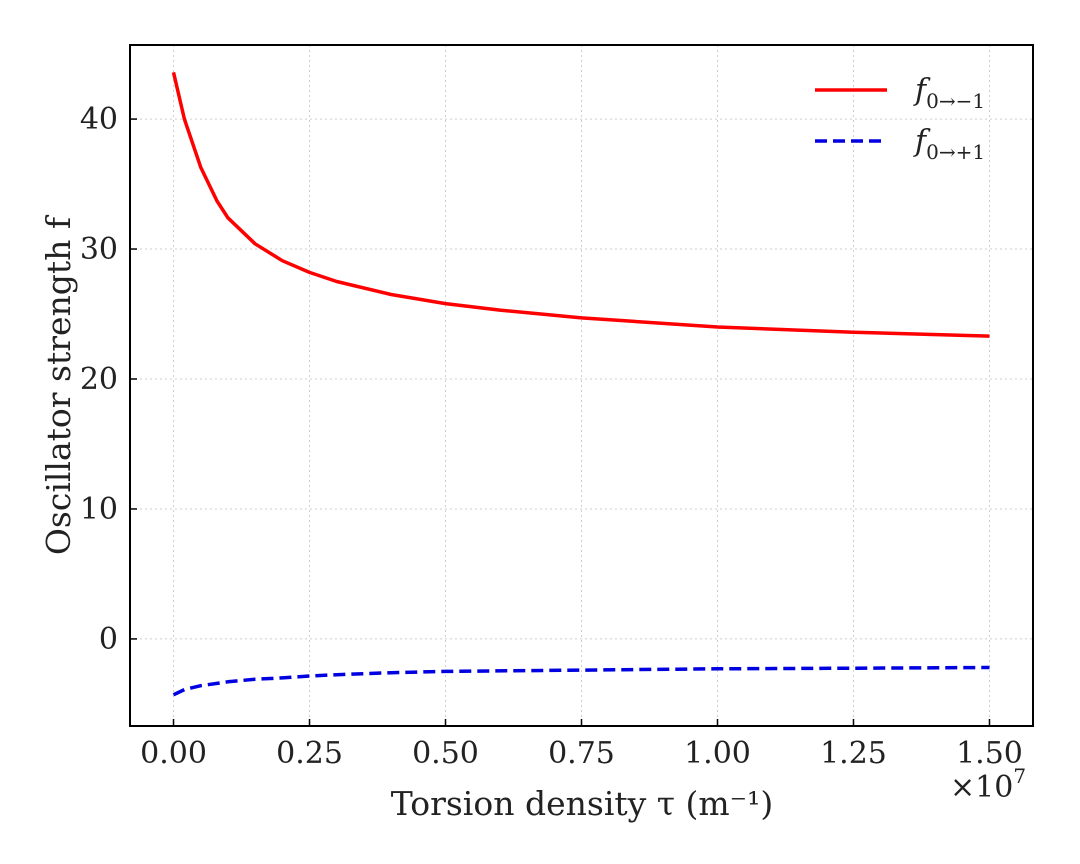 This screenshot has width=1080, height=864. I want to click on x-offset-label: ×10⁷, so click(988, 784).